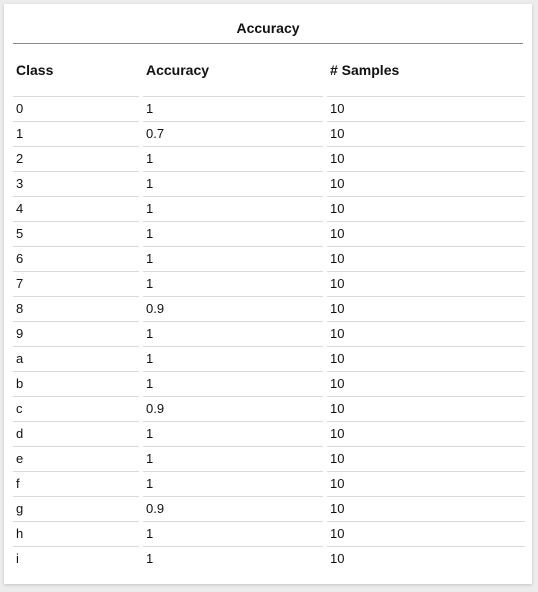  I want to click on table-row: 5 1 10, so click(269, 233).